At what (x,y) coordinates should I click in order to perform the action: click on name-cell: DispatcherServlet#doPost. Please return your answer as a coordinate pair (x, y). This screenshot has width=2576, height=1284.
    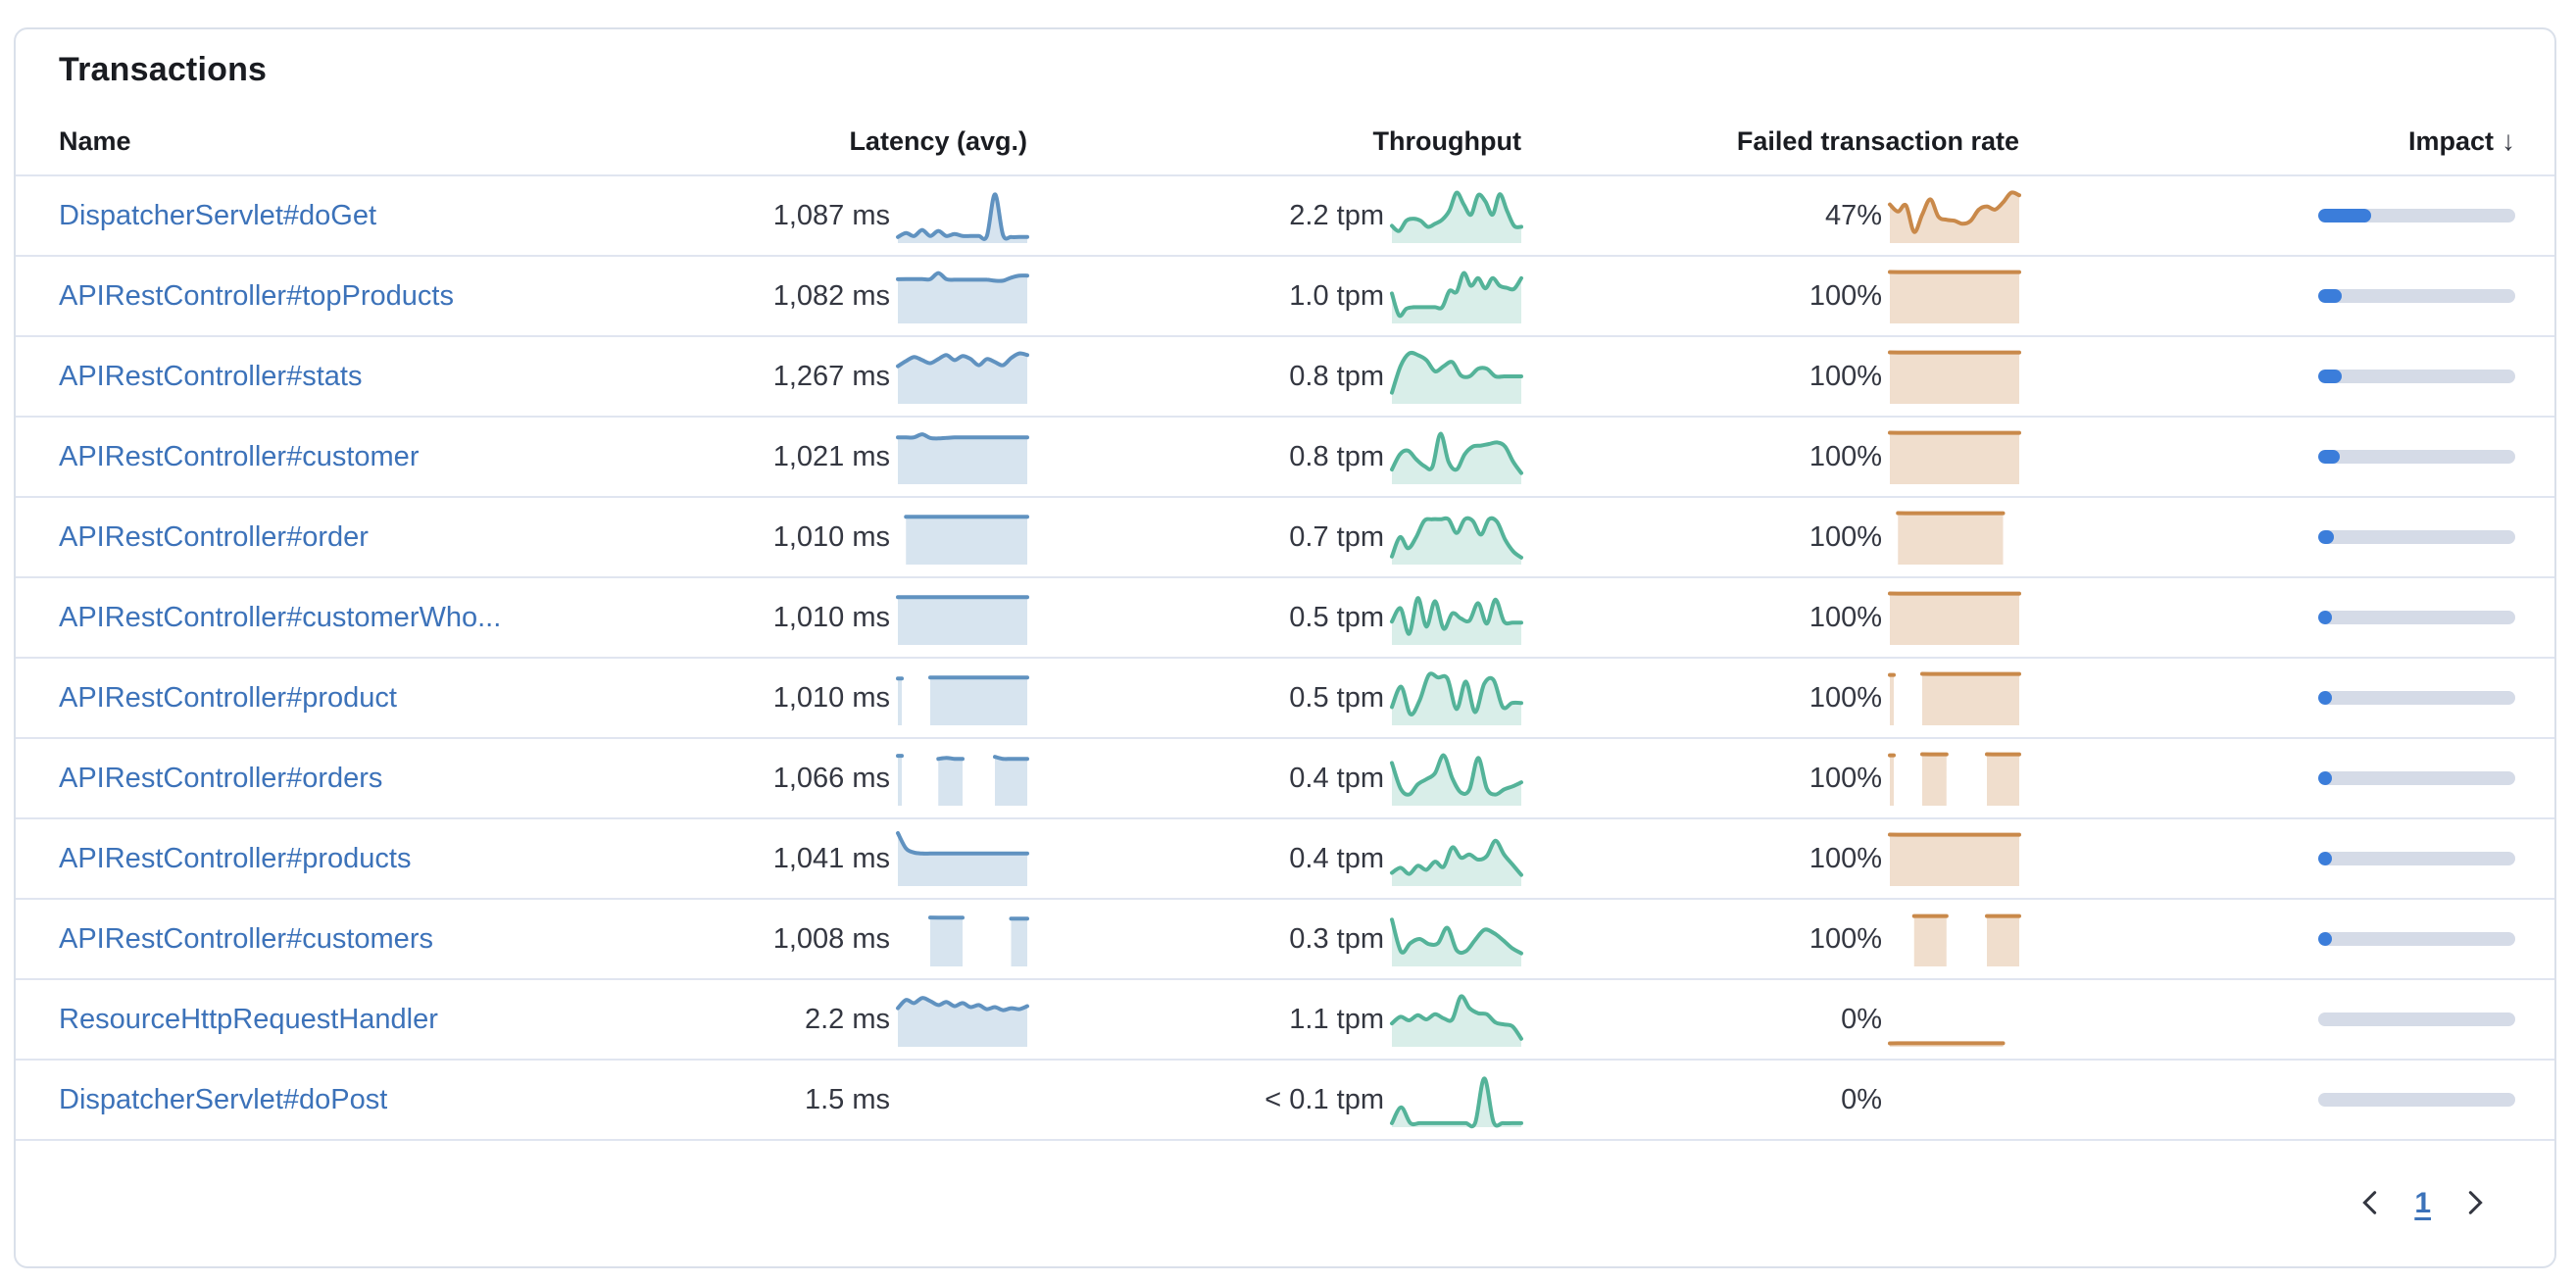
    Looking at the image, I should click on (223, 1100).